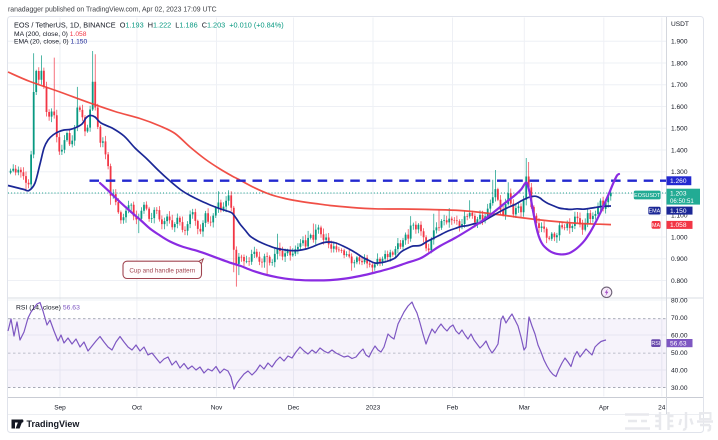 The width and height of the screenshot is (718, 440). What do you see at coordinates (162, 271) in the screenshot?
I see `svg-text: Cup and handle pattern` at bounding box center [162, 271].